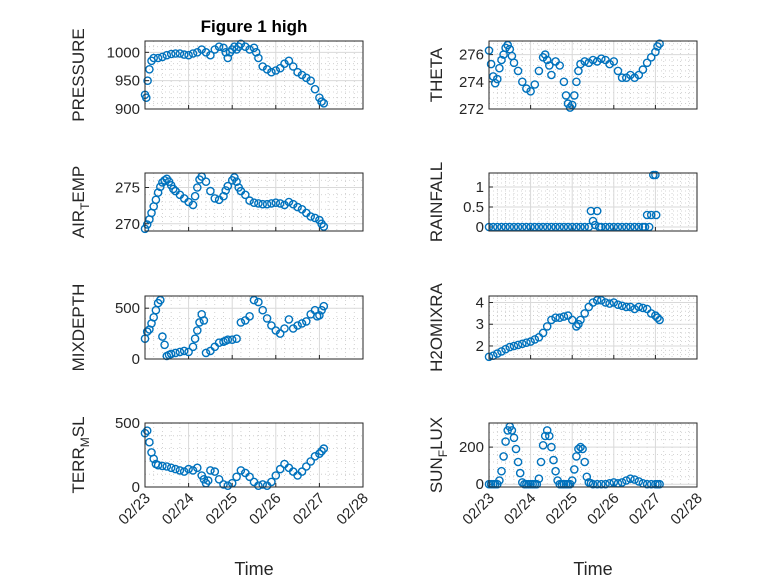 The image size is (778, 583). Describe the element at coordinates (480, 346) in the screenshot. I see `y-tick-label: 2` at that location.